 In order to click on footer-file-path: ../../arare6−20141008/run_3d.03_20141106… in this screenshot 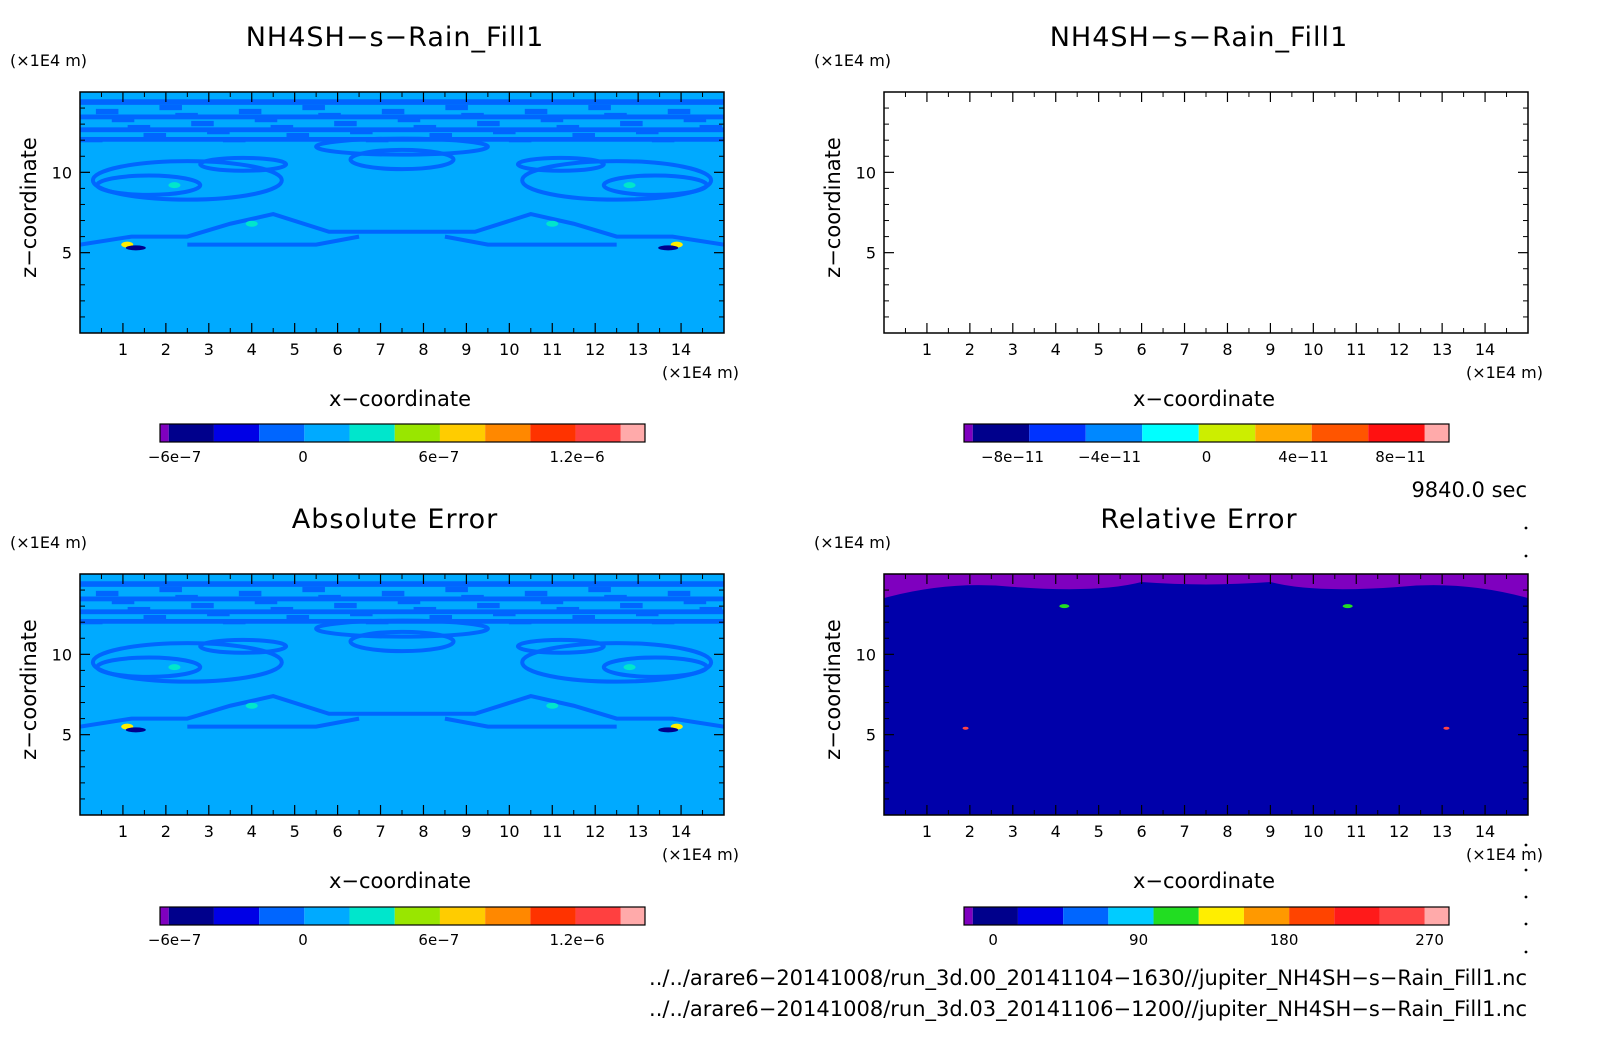, I will do `click(1088, 1009)`.